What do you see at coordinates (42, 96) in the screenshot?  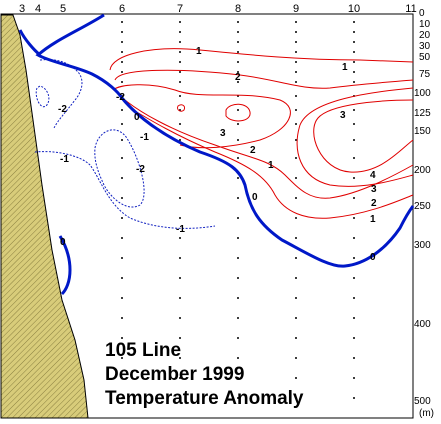 I see `contour-neg-small-loop` at bounding box center [42, 96].